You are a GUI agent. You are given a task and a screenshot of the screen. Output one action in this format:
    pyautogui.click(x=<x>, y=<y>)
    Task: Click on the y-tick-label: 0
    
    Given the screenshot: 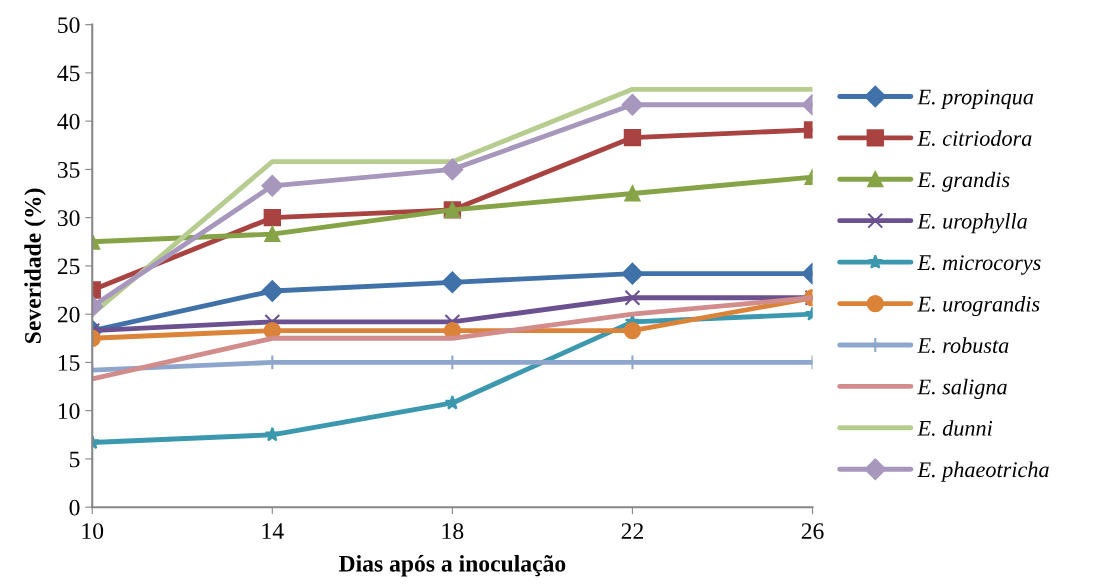 What is the action you would take?
    pyautogui.click(x=74, y=507)
    